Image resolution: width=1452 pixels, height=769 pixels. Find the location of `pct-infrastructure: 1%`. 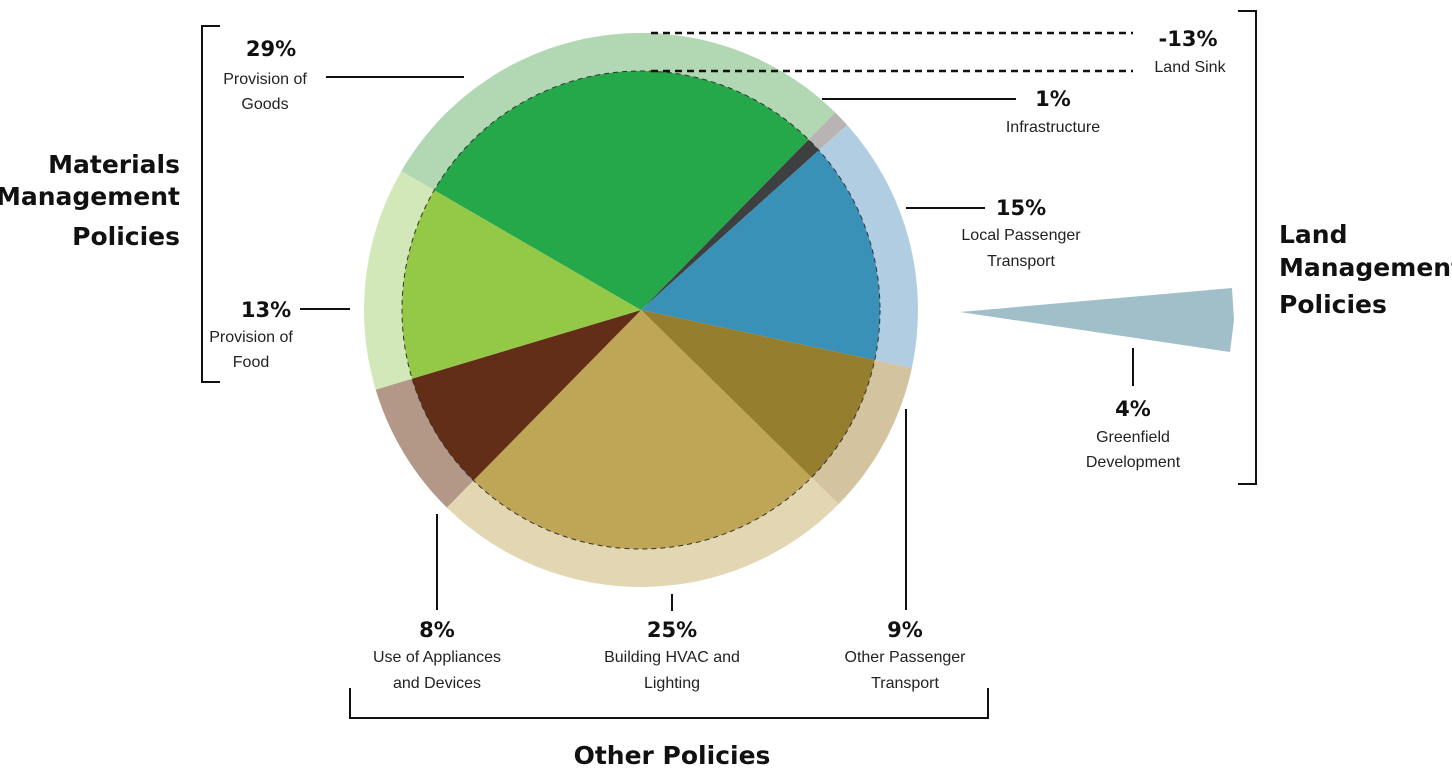

pct-infrastructure: 1% is located at coordinates (1053, 99).